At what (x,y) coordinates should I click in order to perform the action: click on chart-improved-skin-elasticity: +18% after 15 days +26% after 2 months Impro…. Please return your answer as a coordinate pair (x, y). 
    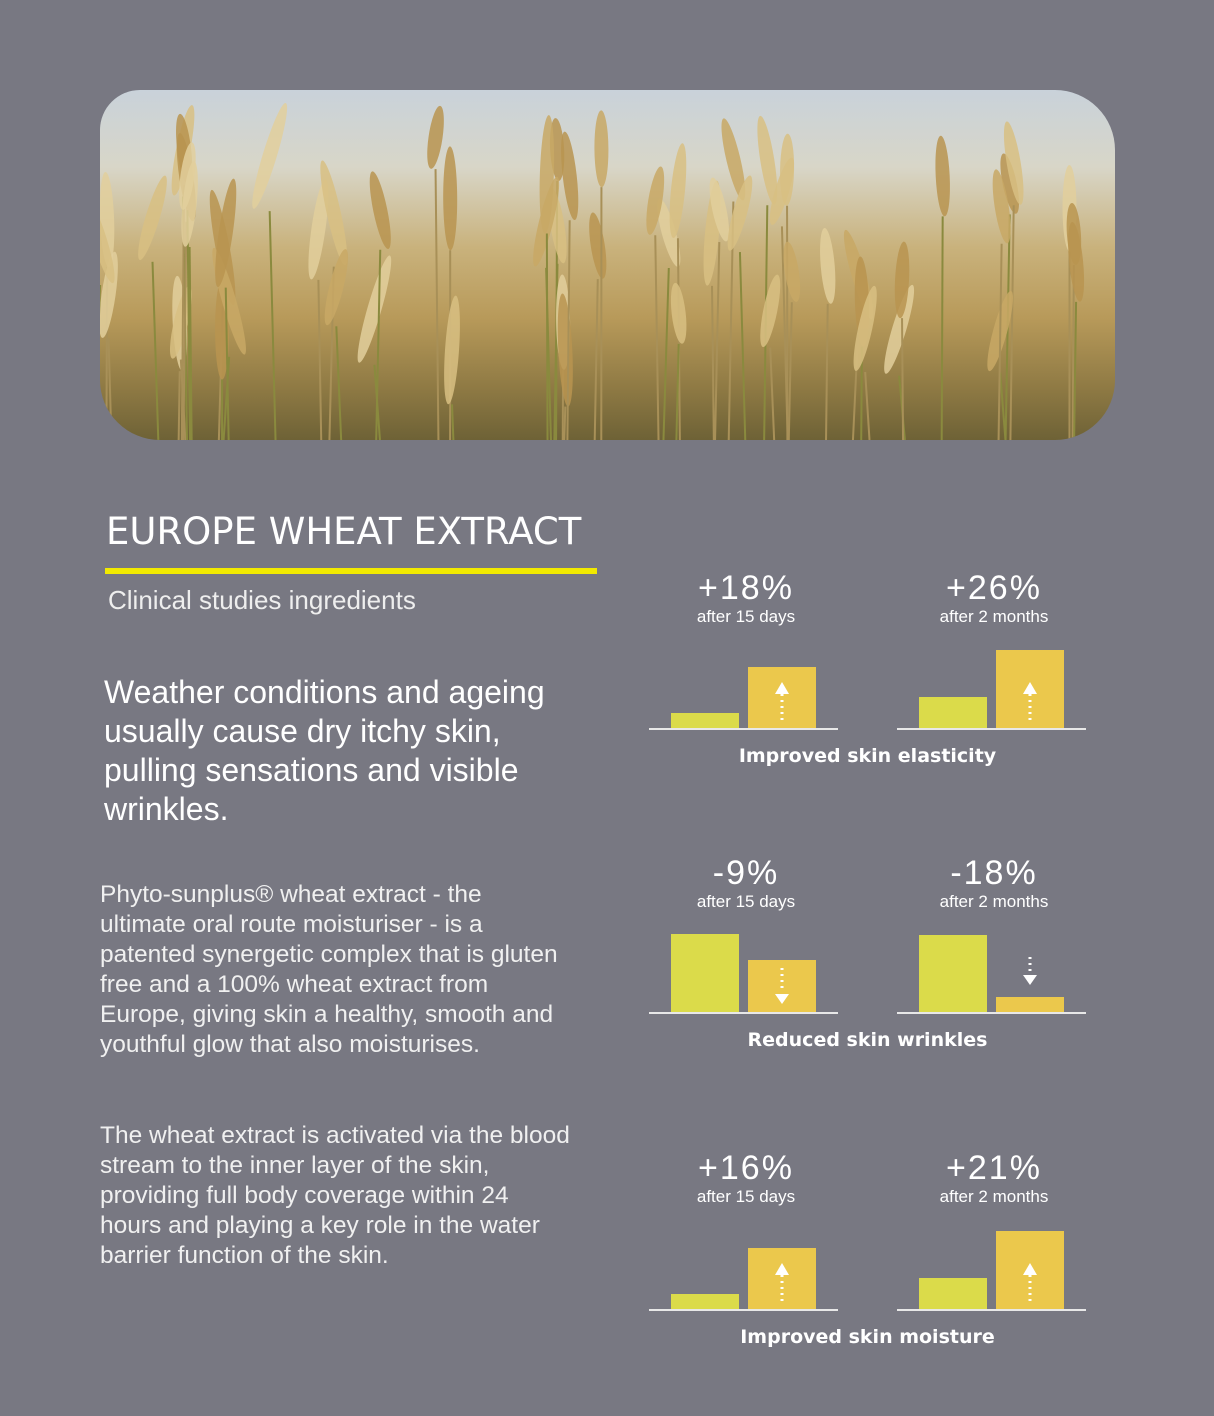
    Looking at the image, I should click on (867, 675).